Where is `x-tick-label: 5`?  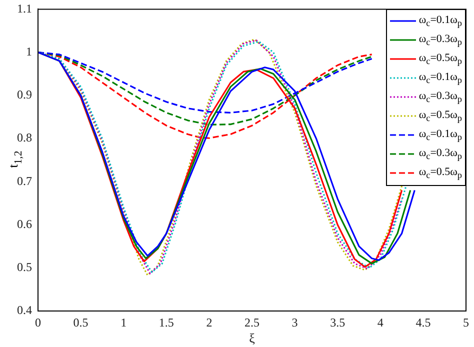 x-tick-label: 5 is located at coordinates (466, 322).